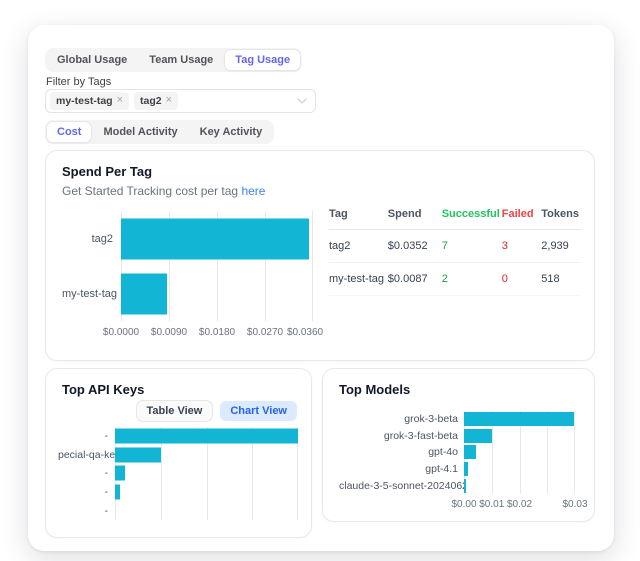  I want to click on col-header-successful: Successful, so click(471, 216).